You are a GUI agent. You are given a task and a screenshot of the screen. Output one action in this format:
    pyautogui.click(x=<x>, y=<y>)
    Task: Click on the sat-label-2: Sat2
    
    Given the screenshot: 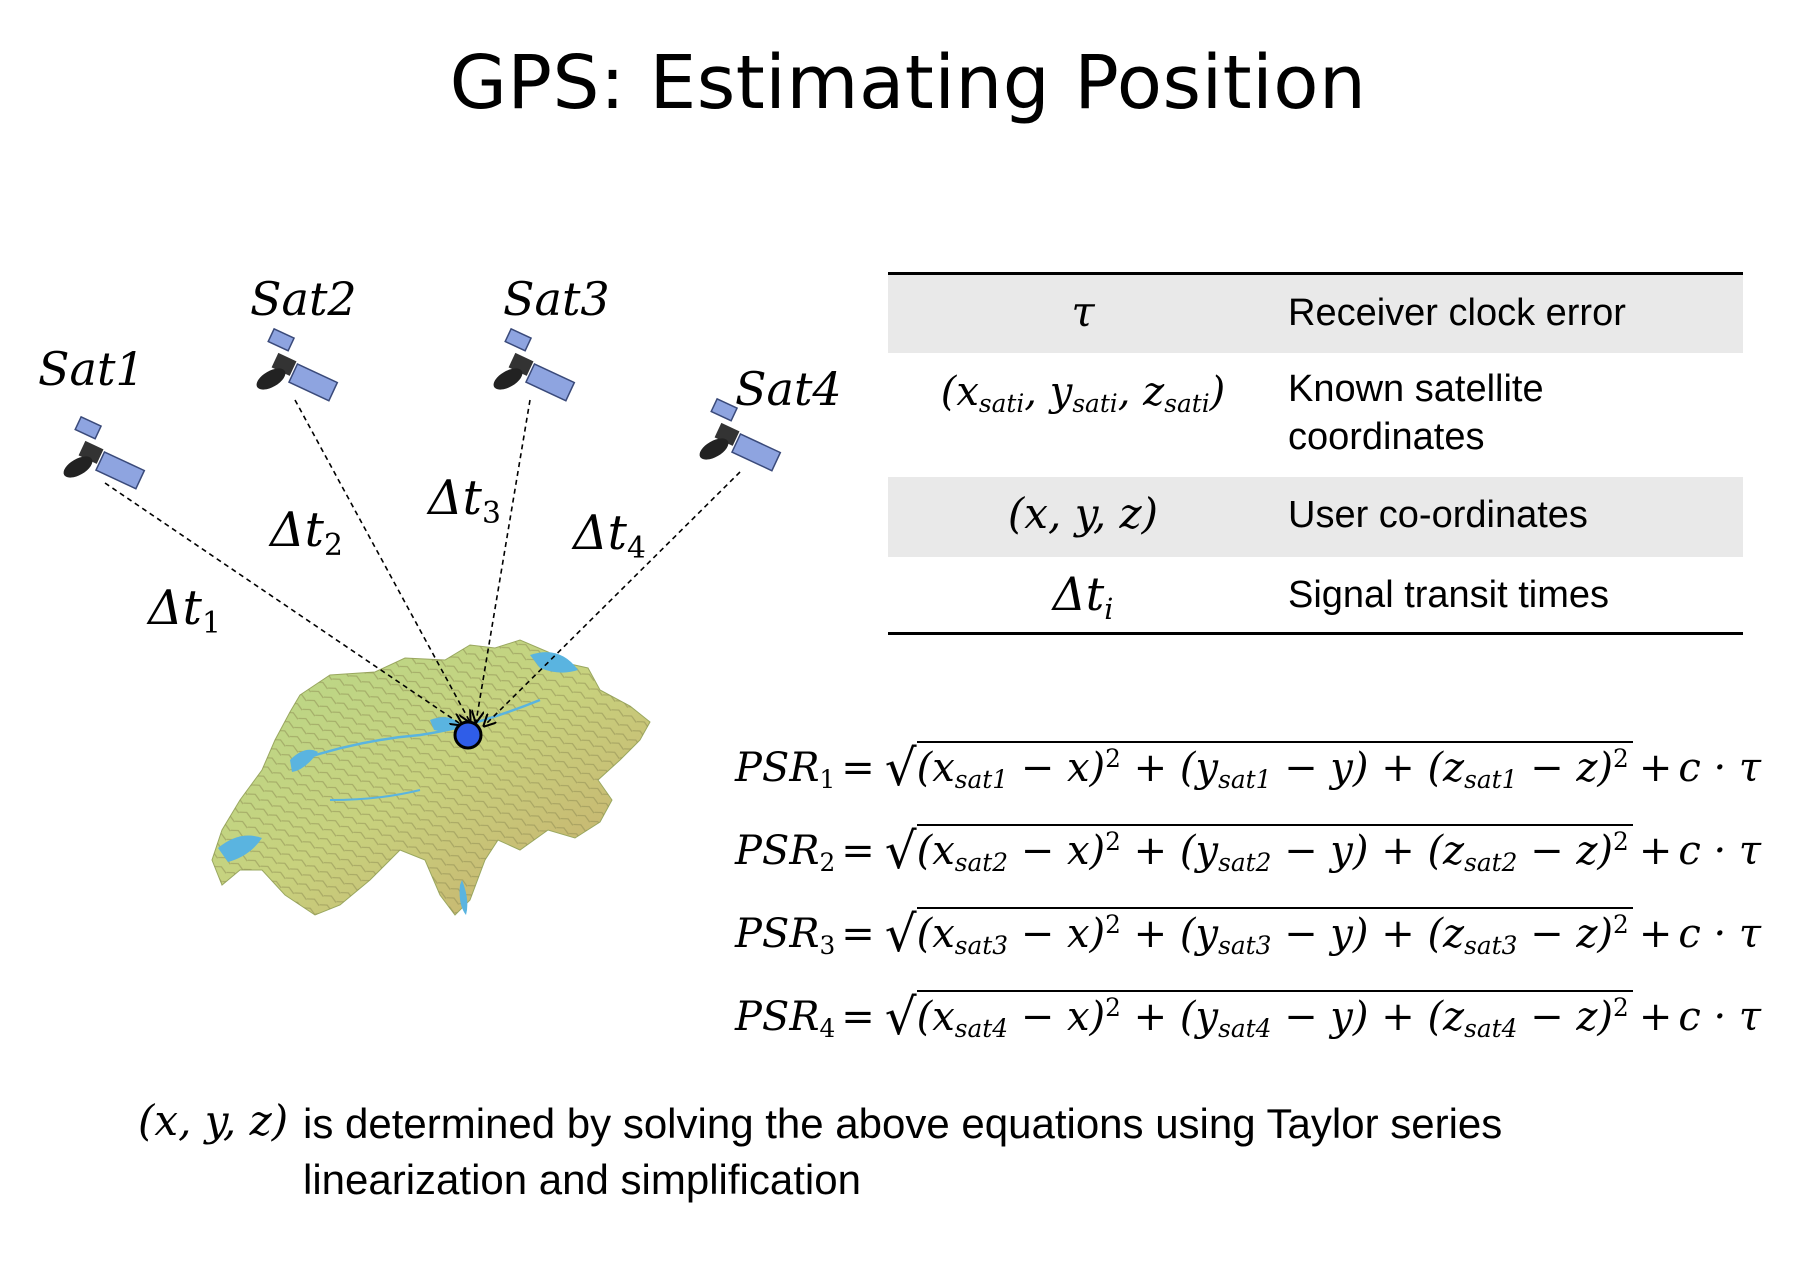 What is the action you would take?
    pyautogui.click(x=303, y=299)
    